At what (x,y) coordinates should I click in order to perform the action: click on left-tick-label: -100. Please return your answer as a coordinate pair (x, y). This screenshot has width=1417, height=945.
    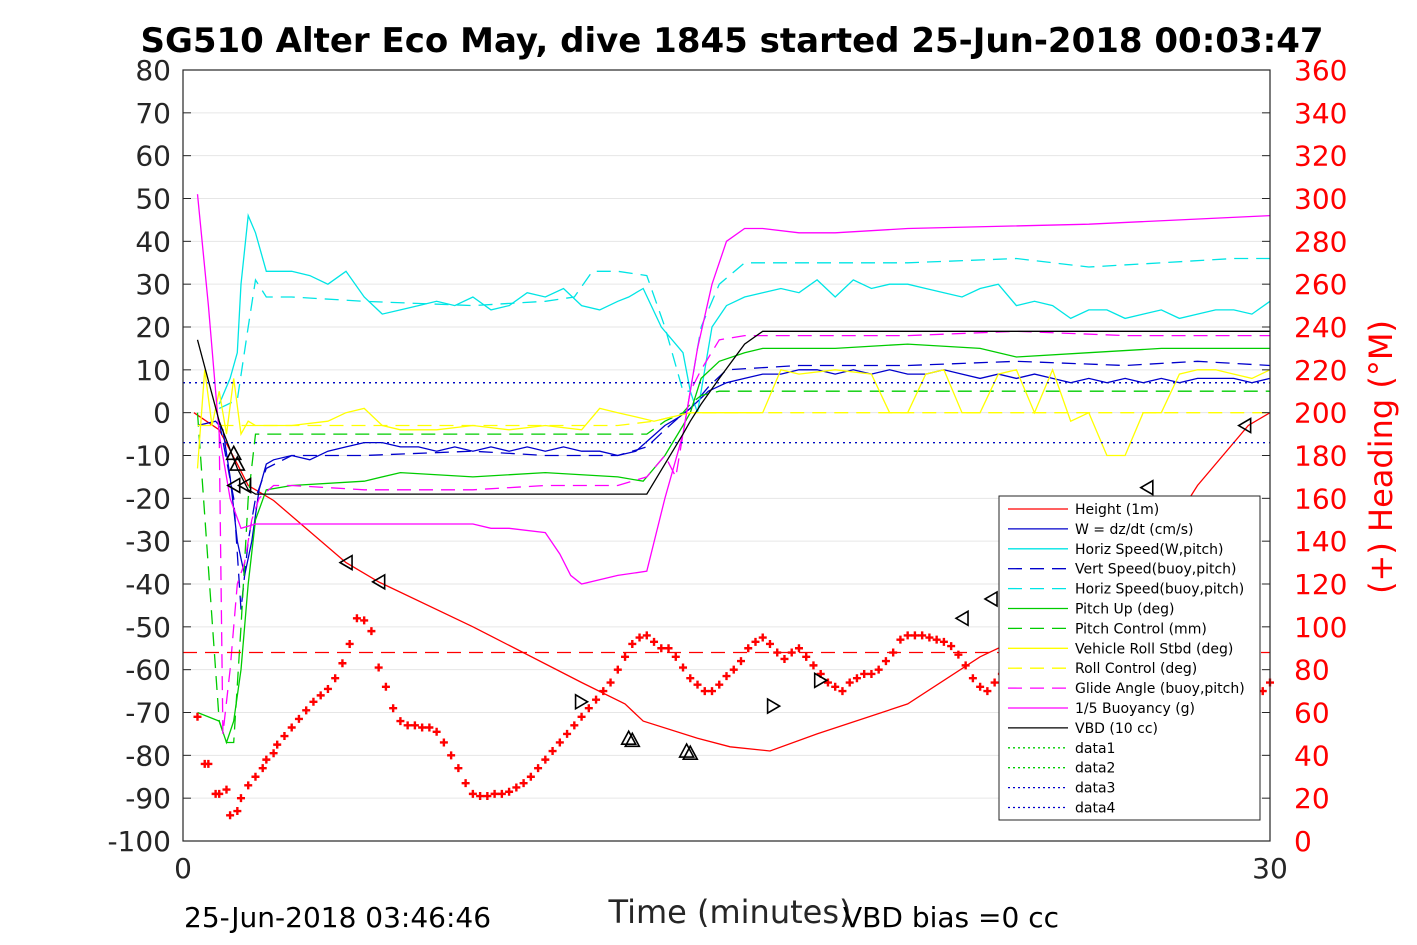
    Looking at the image, I should click on (139, 841).